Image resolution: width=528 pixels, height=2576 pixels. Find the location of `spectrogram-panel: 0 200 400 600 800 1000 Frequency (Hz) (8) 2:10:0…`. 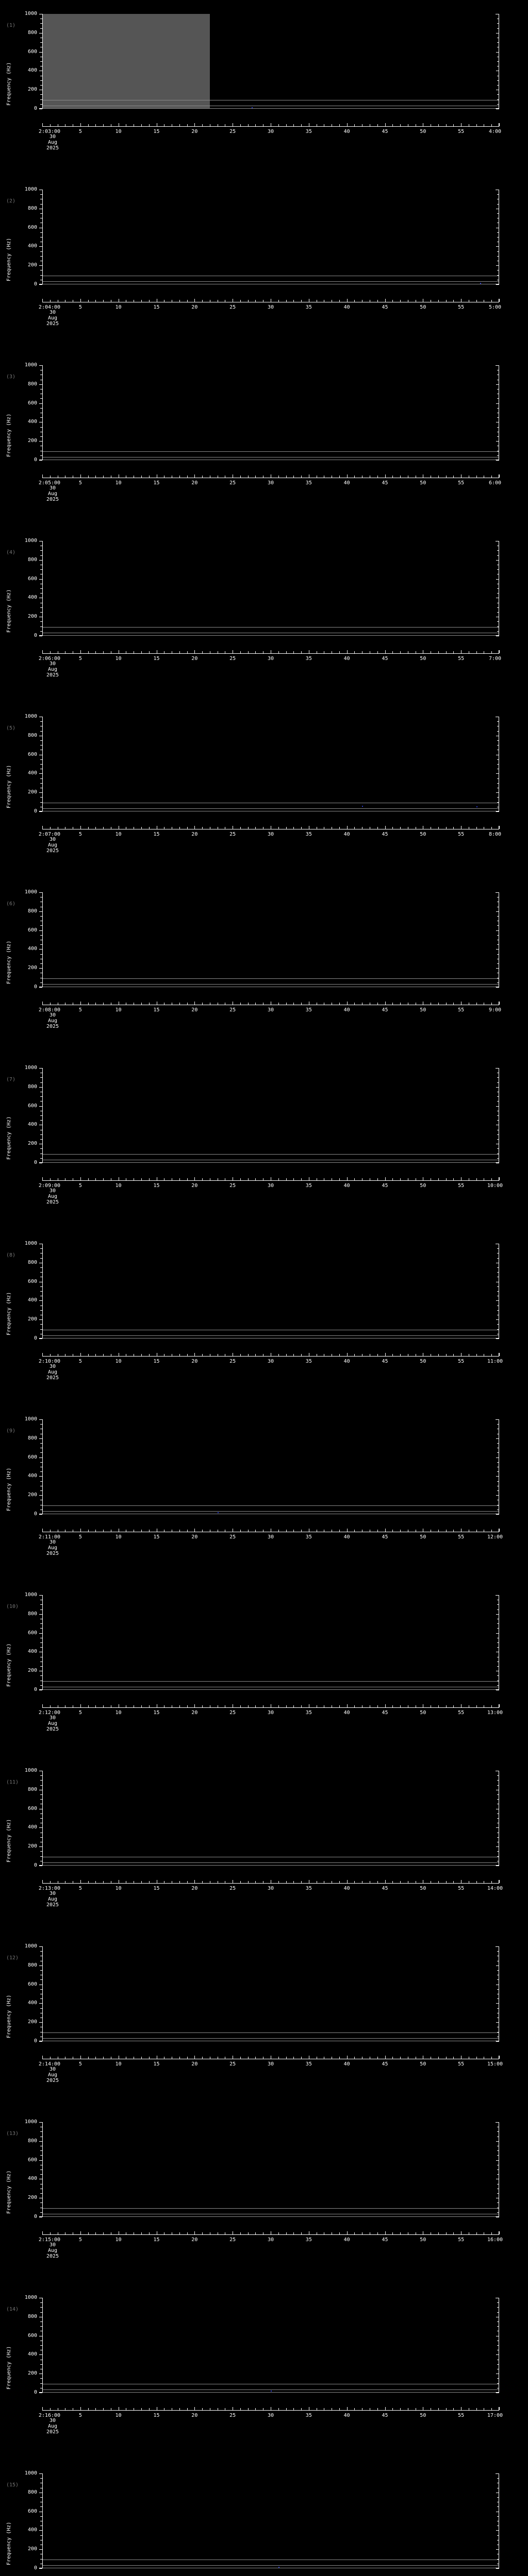

spectrogram-panel: 0 200 400 600 800 1000 Frequency (Hz) (8) 2:10:0… is located at coordinates (264, 1318).